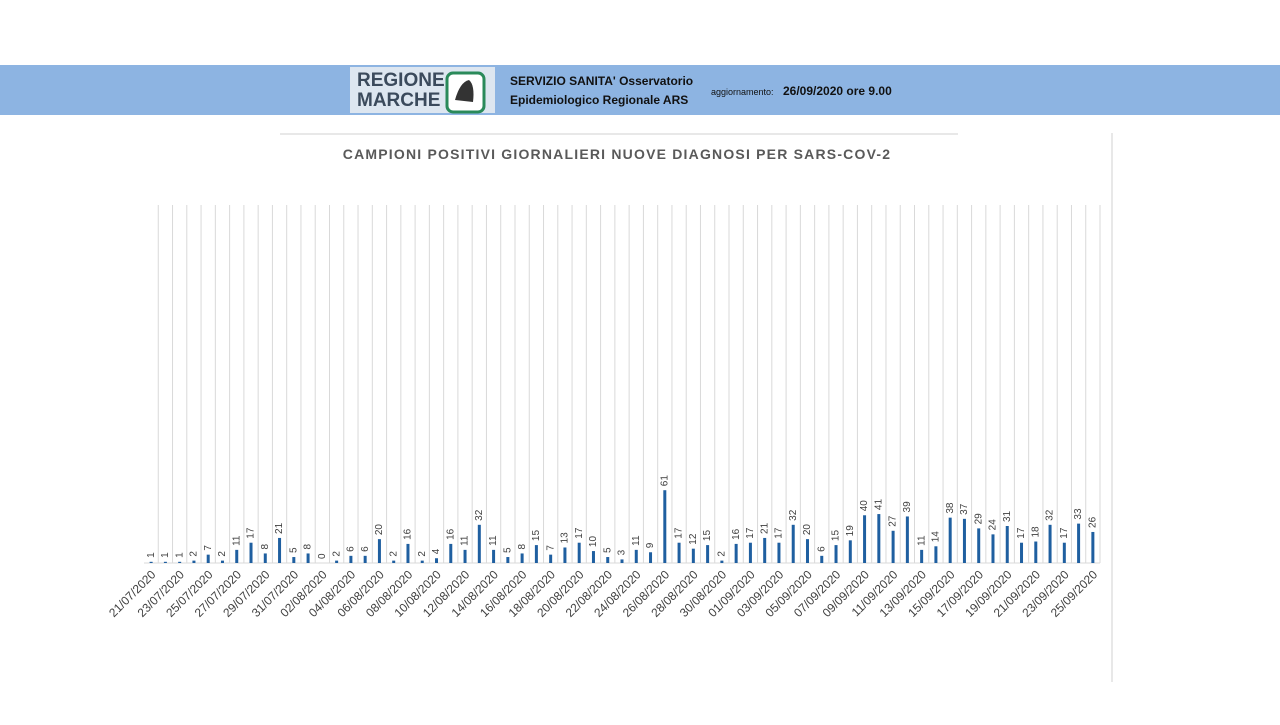 The image size is (1280, 725). I want to click on data-label: 39, so click(907, 507).